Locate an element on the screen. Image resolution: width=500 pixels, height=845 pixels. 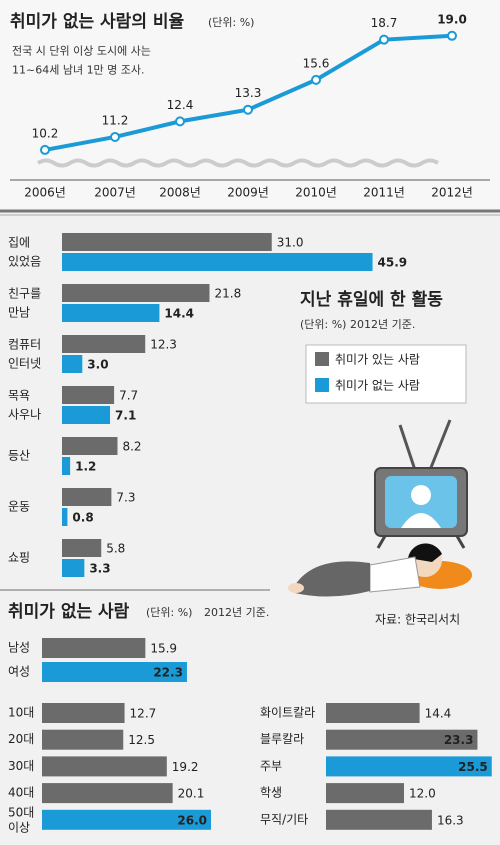
chart-title: 취미가 없는 사람의 비율 is located at coordinates (97, 21).